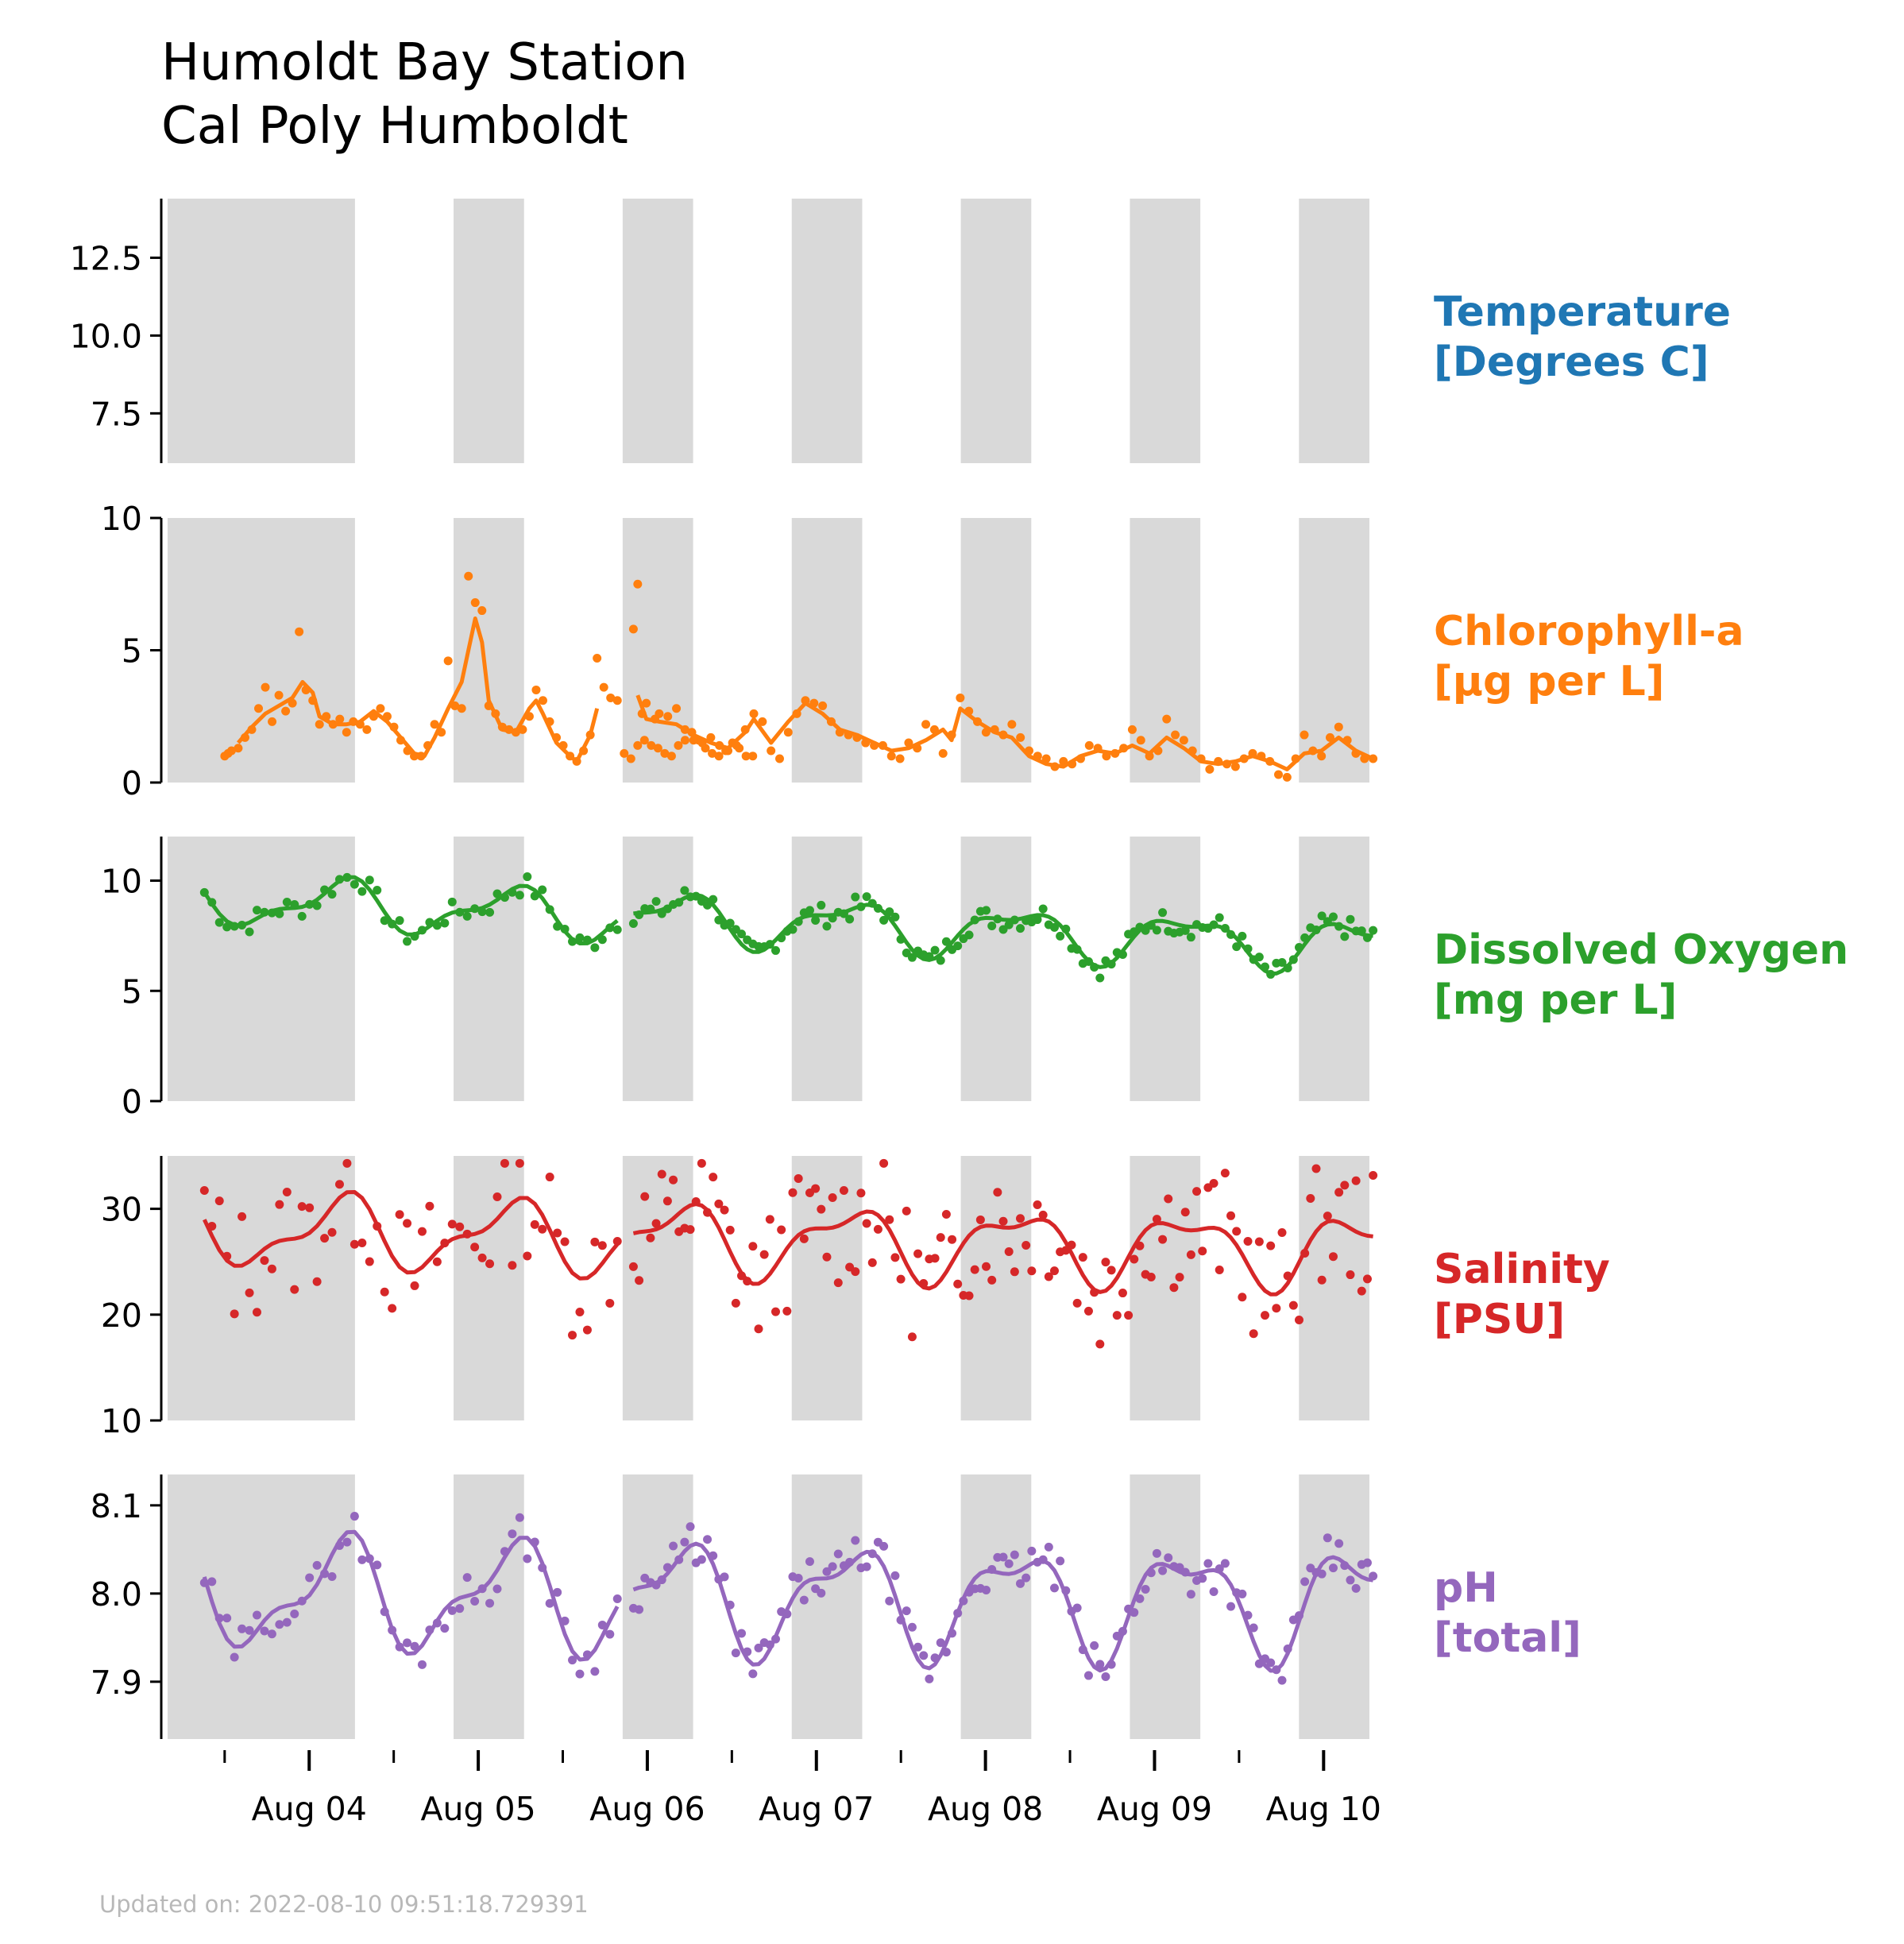  Describe the element at coordinates (478, 1809) in the screenshot. I see `x-tick-label-1: Aug 05` at that location.